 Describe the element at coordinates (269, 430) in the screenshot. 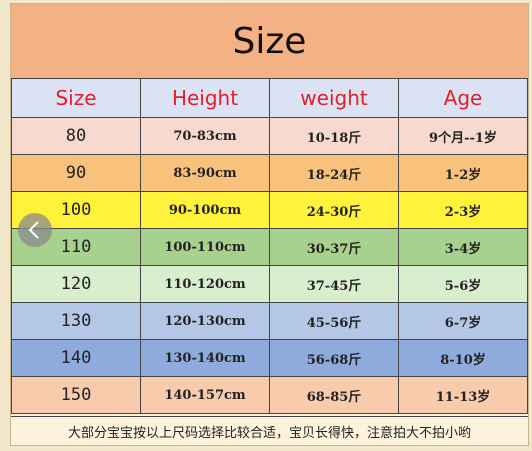

I see `footer-note: 大部分宝宝按以上尺码选择比较合适，宝贝长得快，注意拍大不拍小哟` at that location.